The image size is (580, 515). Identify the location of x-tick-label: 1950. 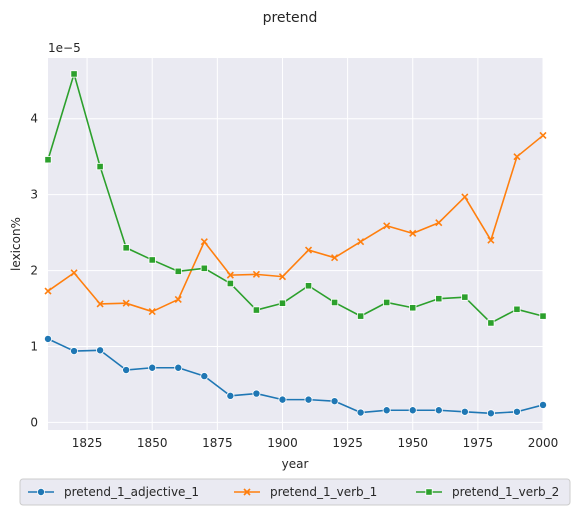
(412, 443).